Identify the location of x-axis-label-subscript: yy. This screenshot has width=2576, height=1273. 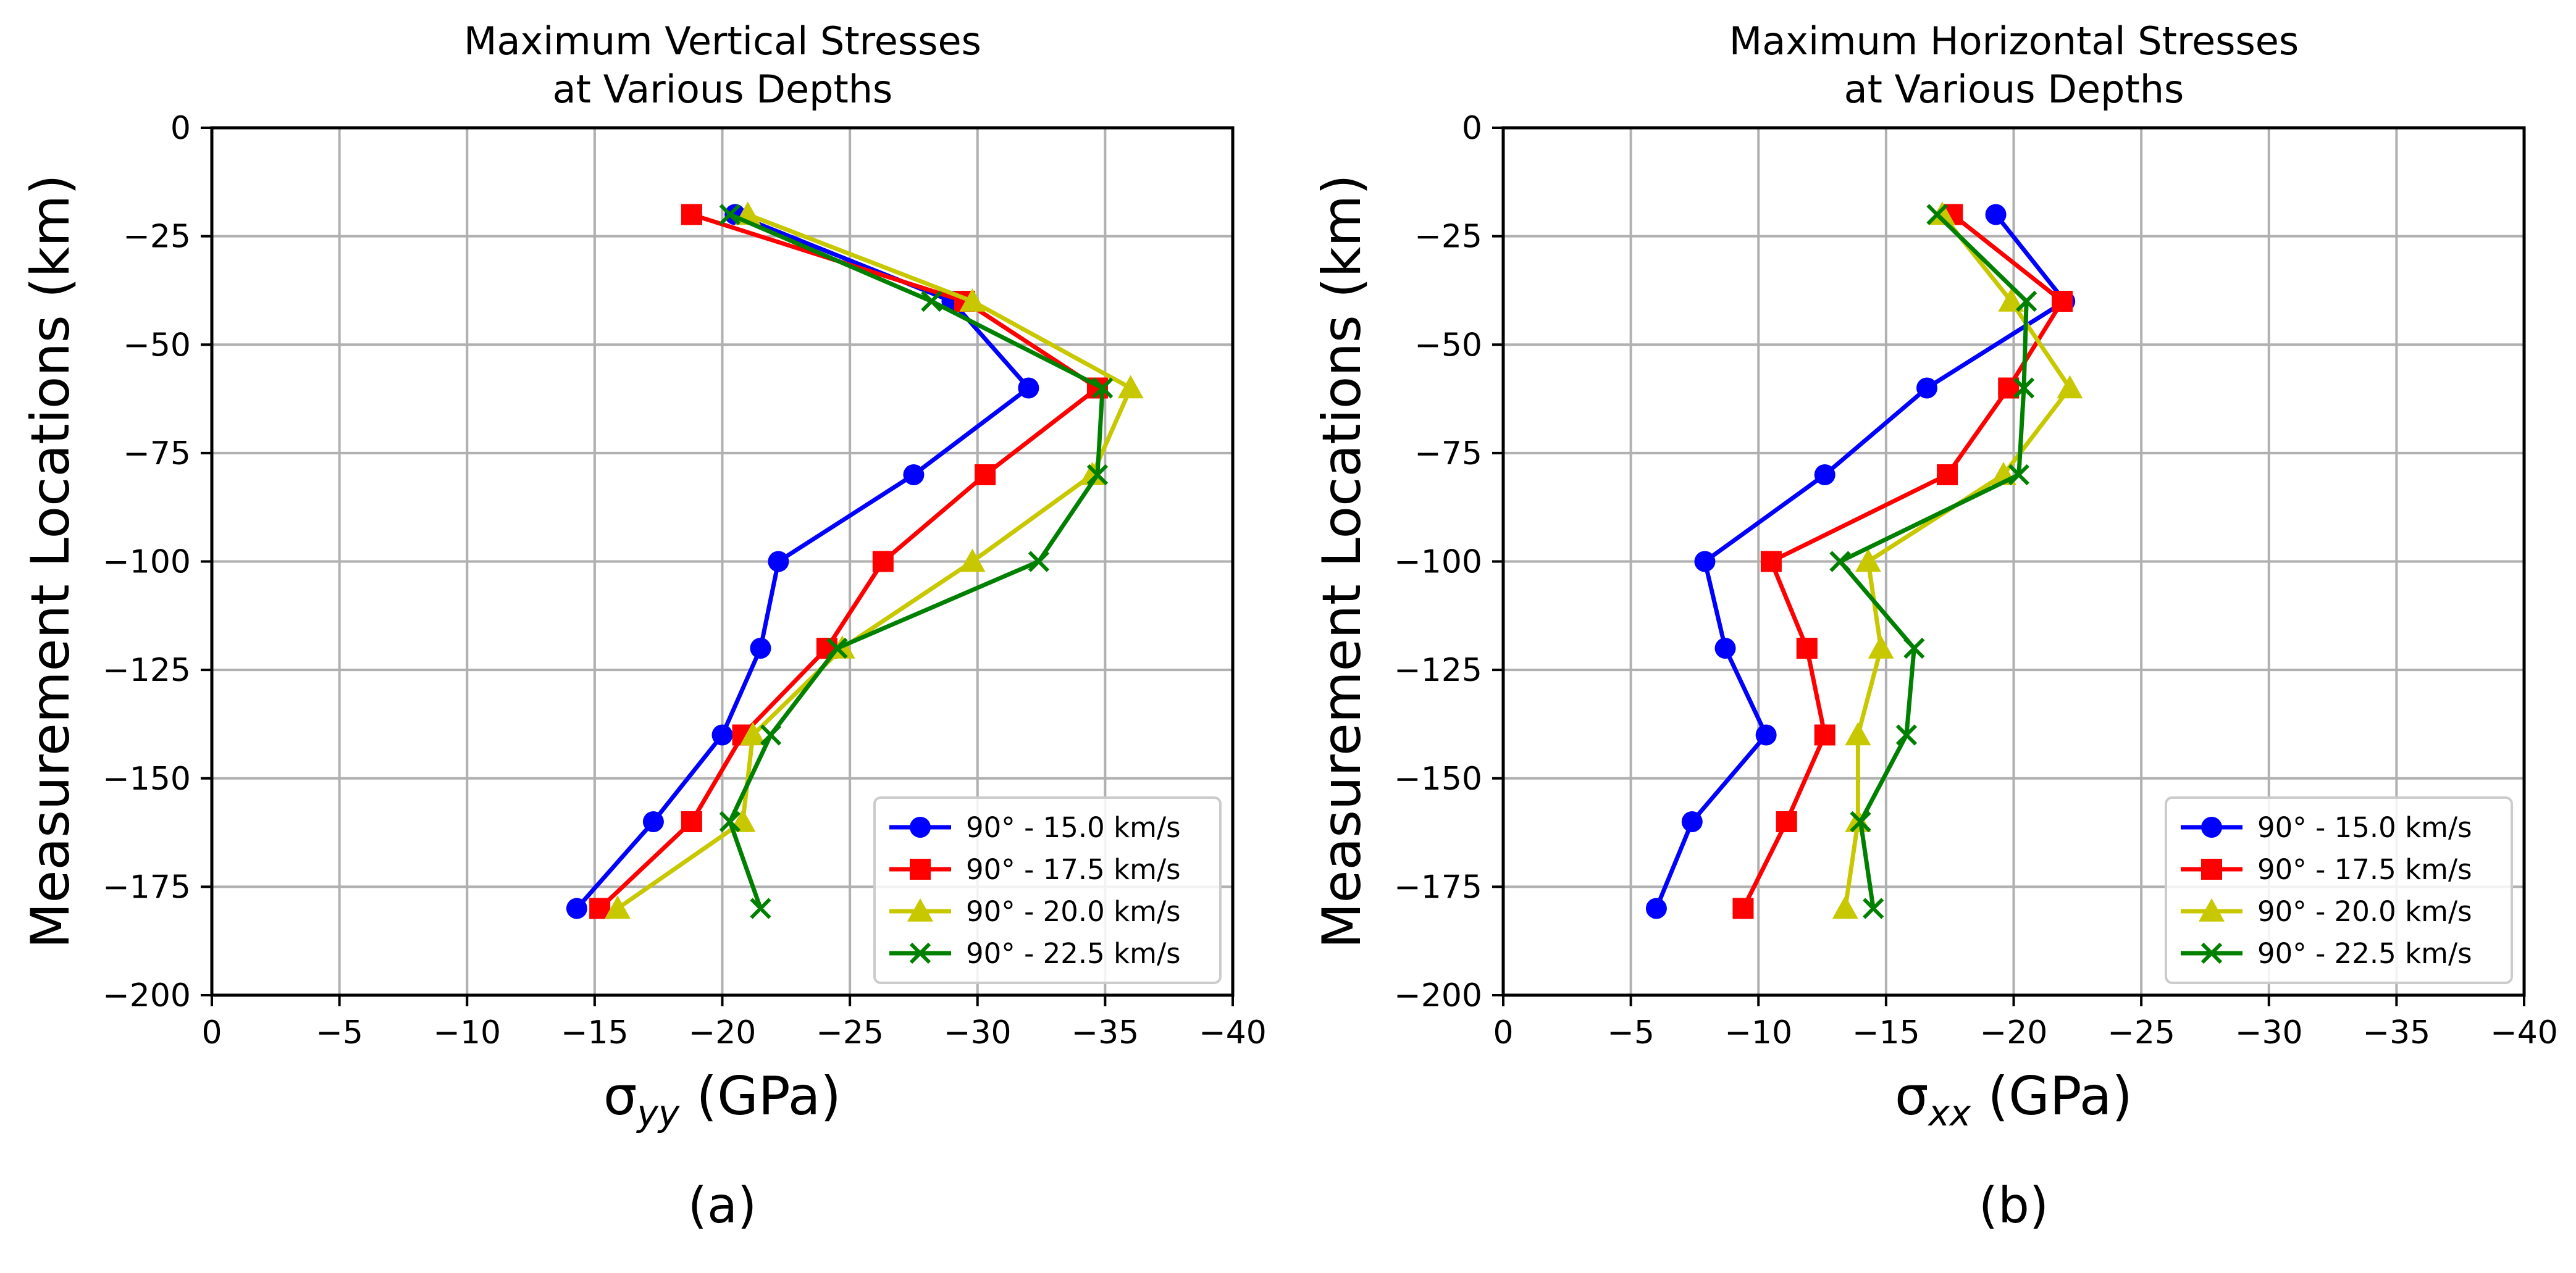
(658, 1113).